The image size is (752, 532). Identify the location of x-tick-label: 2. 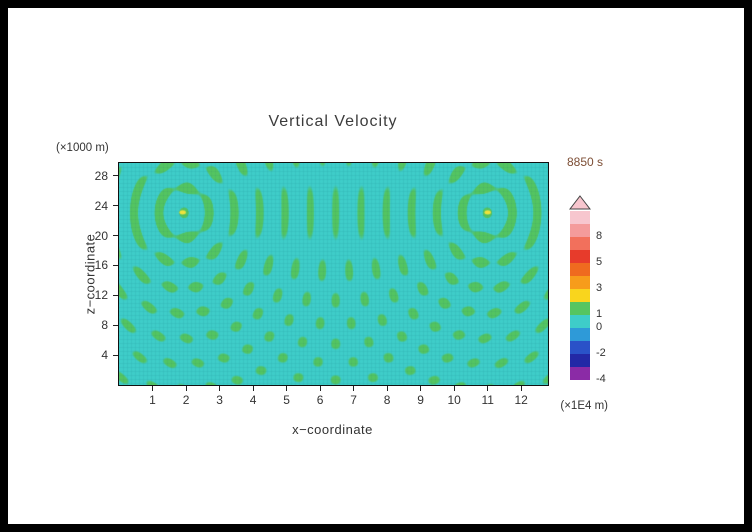
(186, 400).